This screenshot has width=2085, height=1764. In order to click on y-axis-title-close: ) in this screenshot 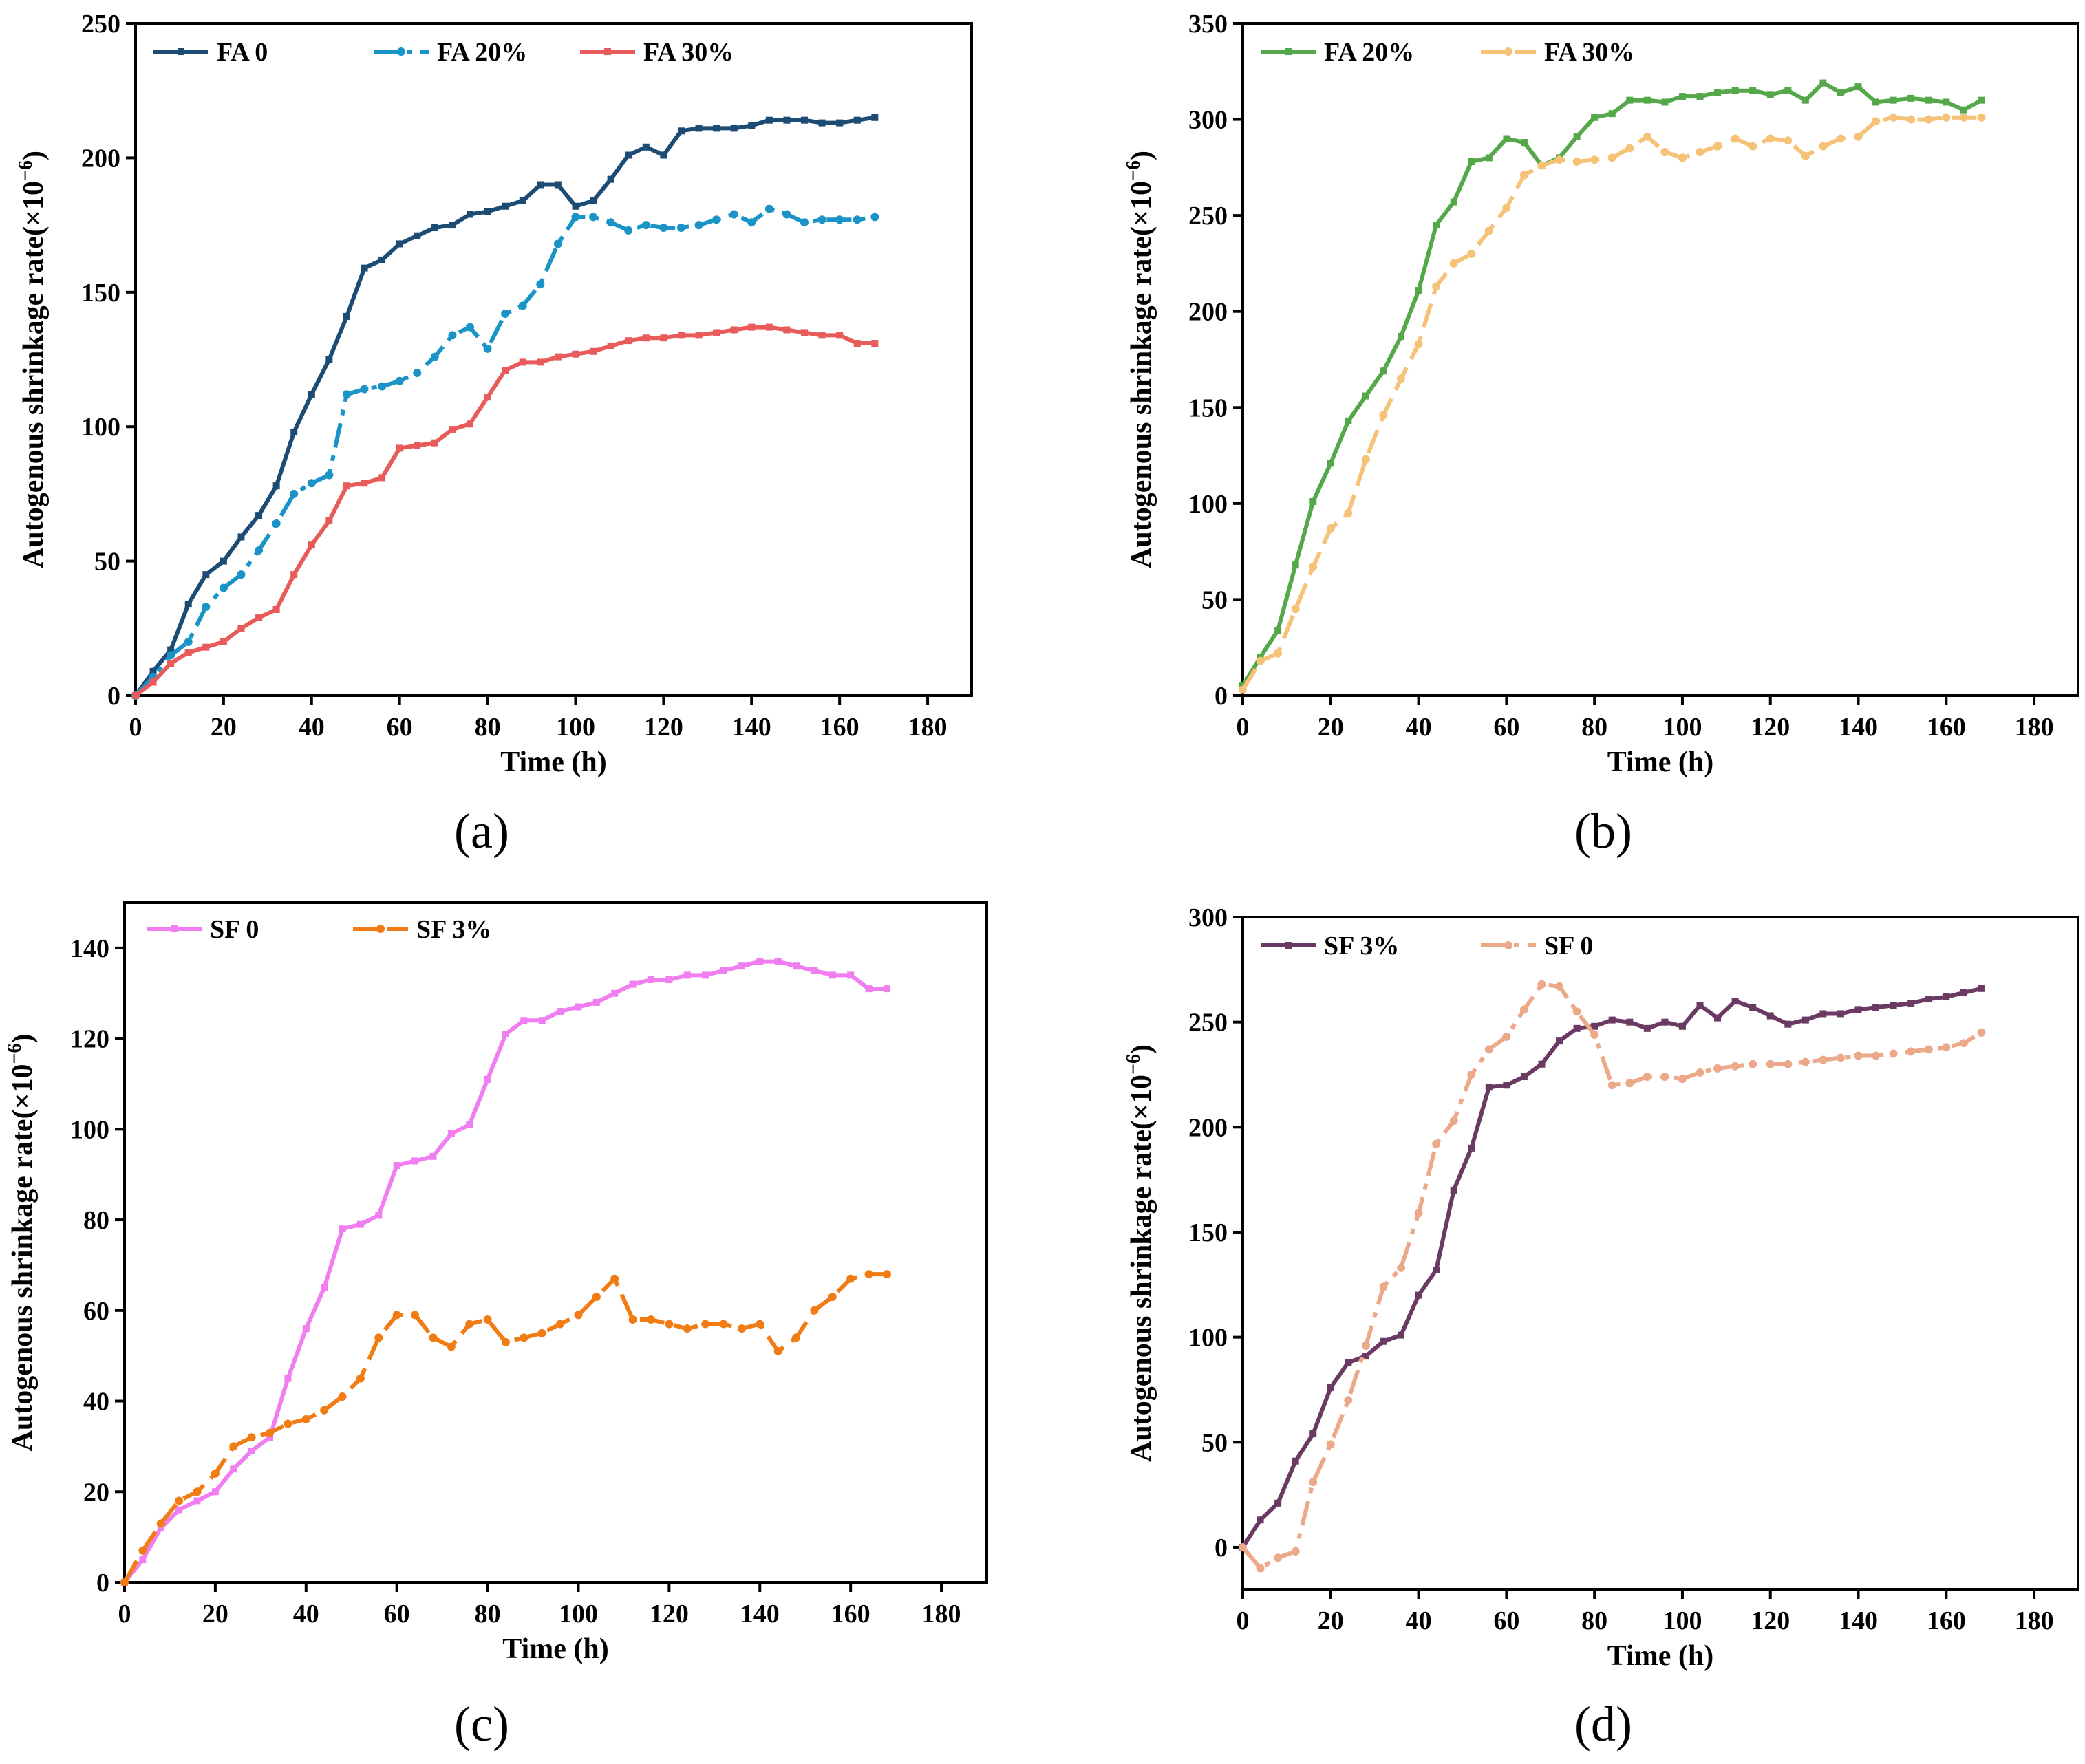, I will do `click(1141, 155)`.